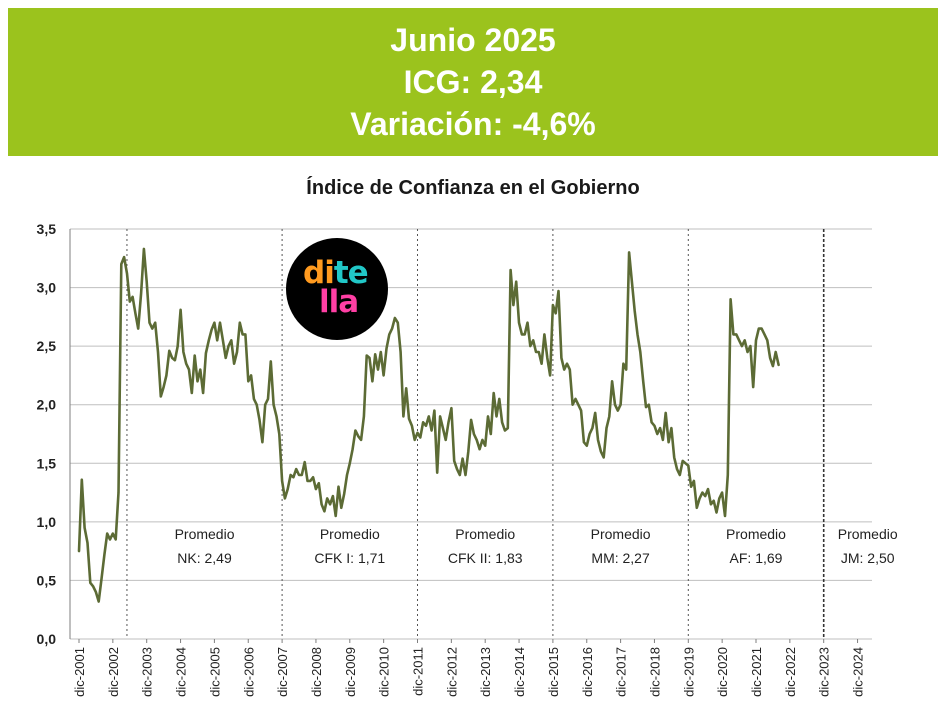 This screenshot has height=720, width=946. What do you see at coordinates (654, 672) in the screenshot?
I see `x-tick-label: dic-2018` at bounding box center [654, 672].